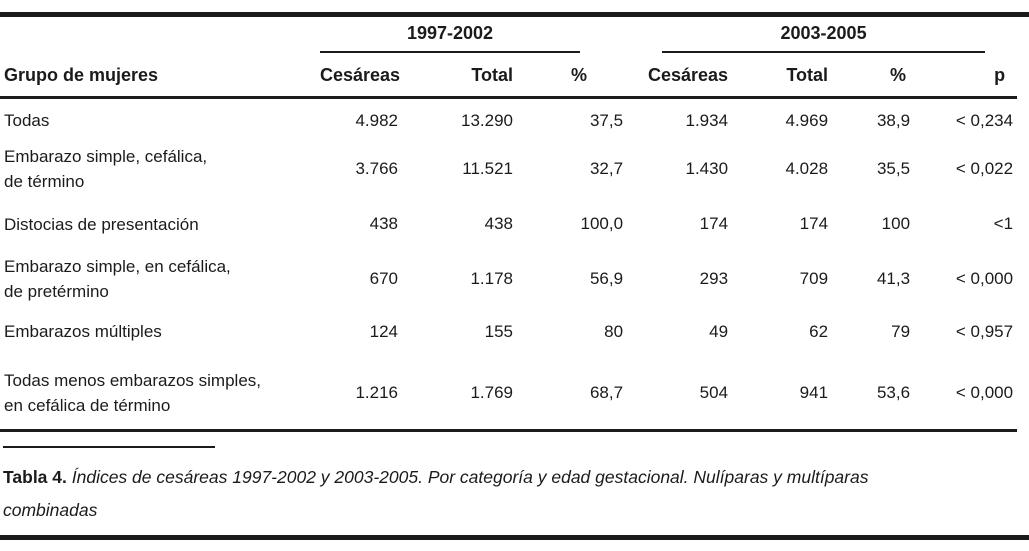 Image resolution: width=1029 pixels, height=551 pixels. I want to click on cell-pct-2: 41,3, so click(893, 278).